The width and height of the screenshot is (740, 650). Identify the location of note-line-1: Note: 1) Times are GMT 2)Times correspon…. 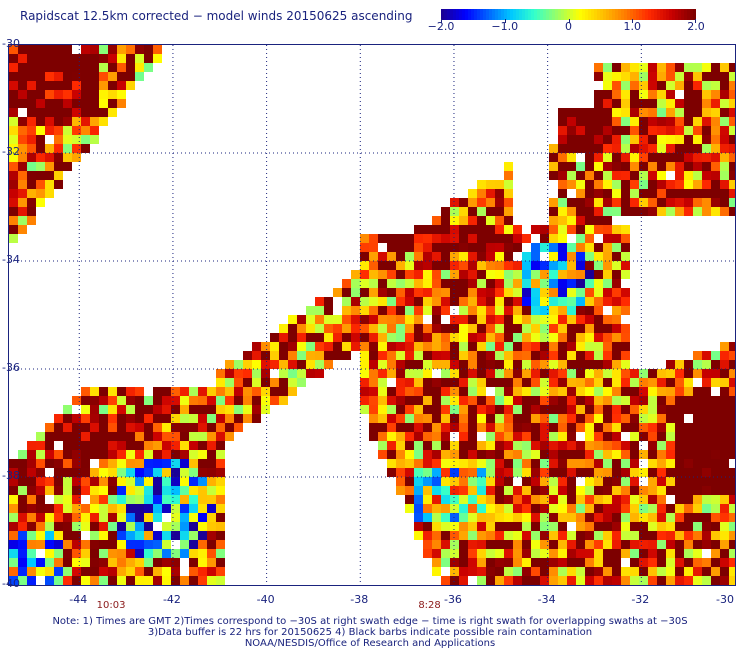
(370, 621).